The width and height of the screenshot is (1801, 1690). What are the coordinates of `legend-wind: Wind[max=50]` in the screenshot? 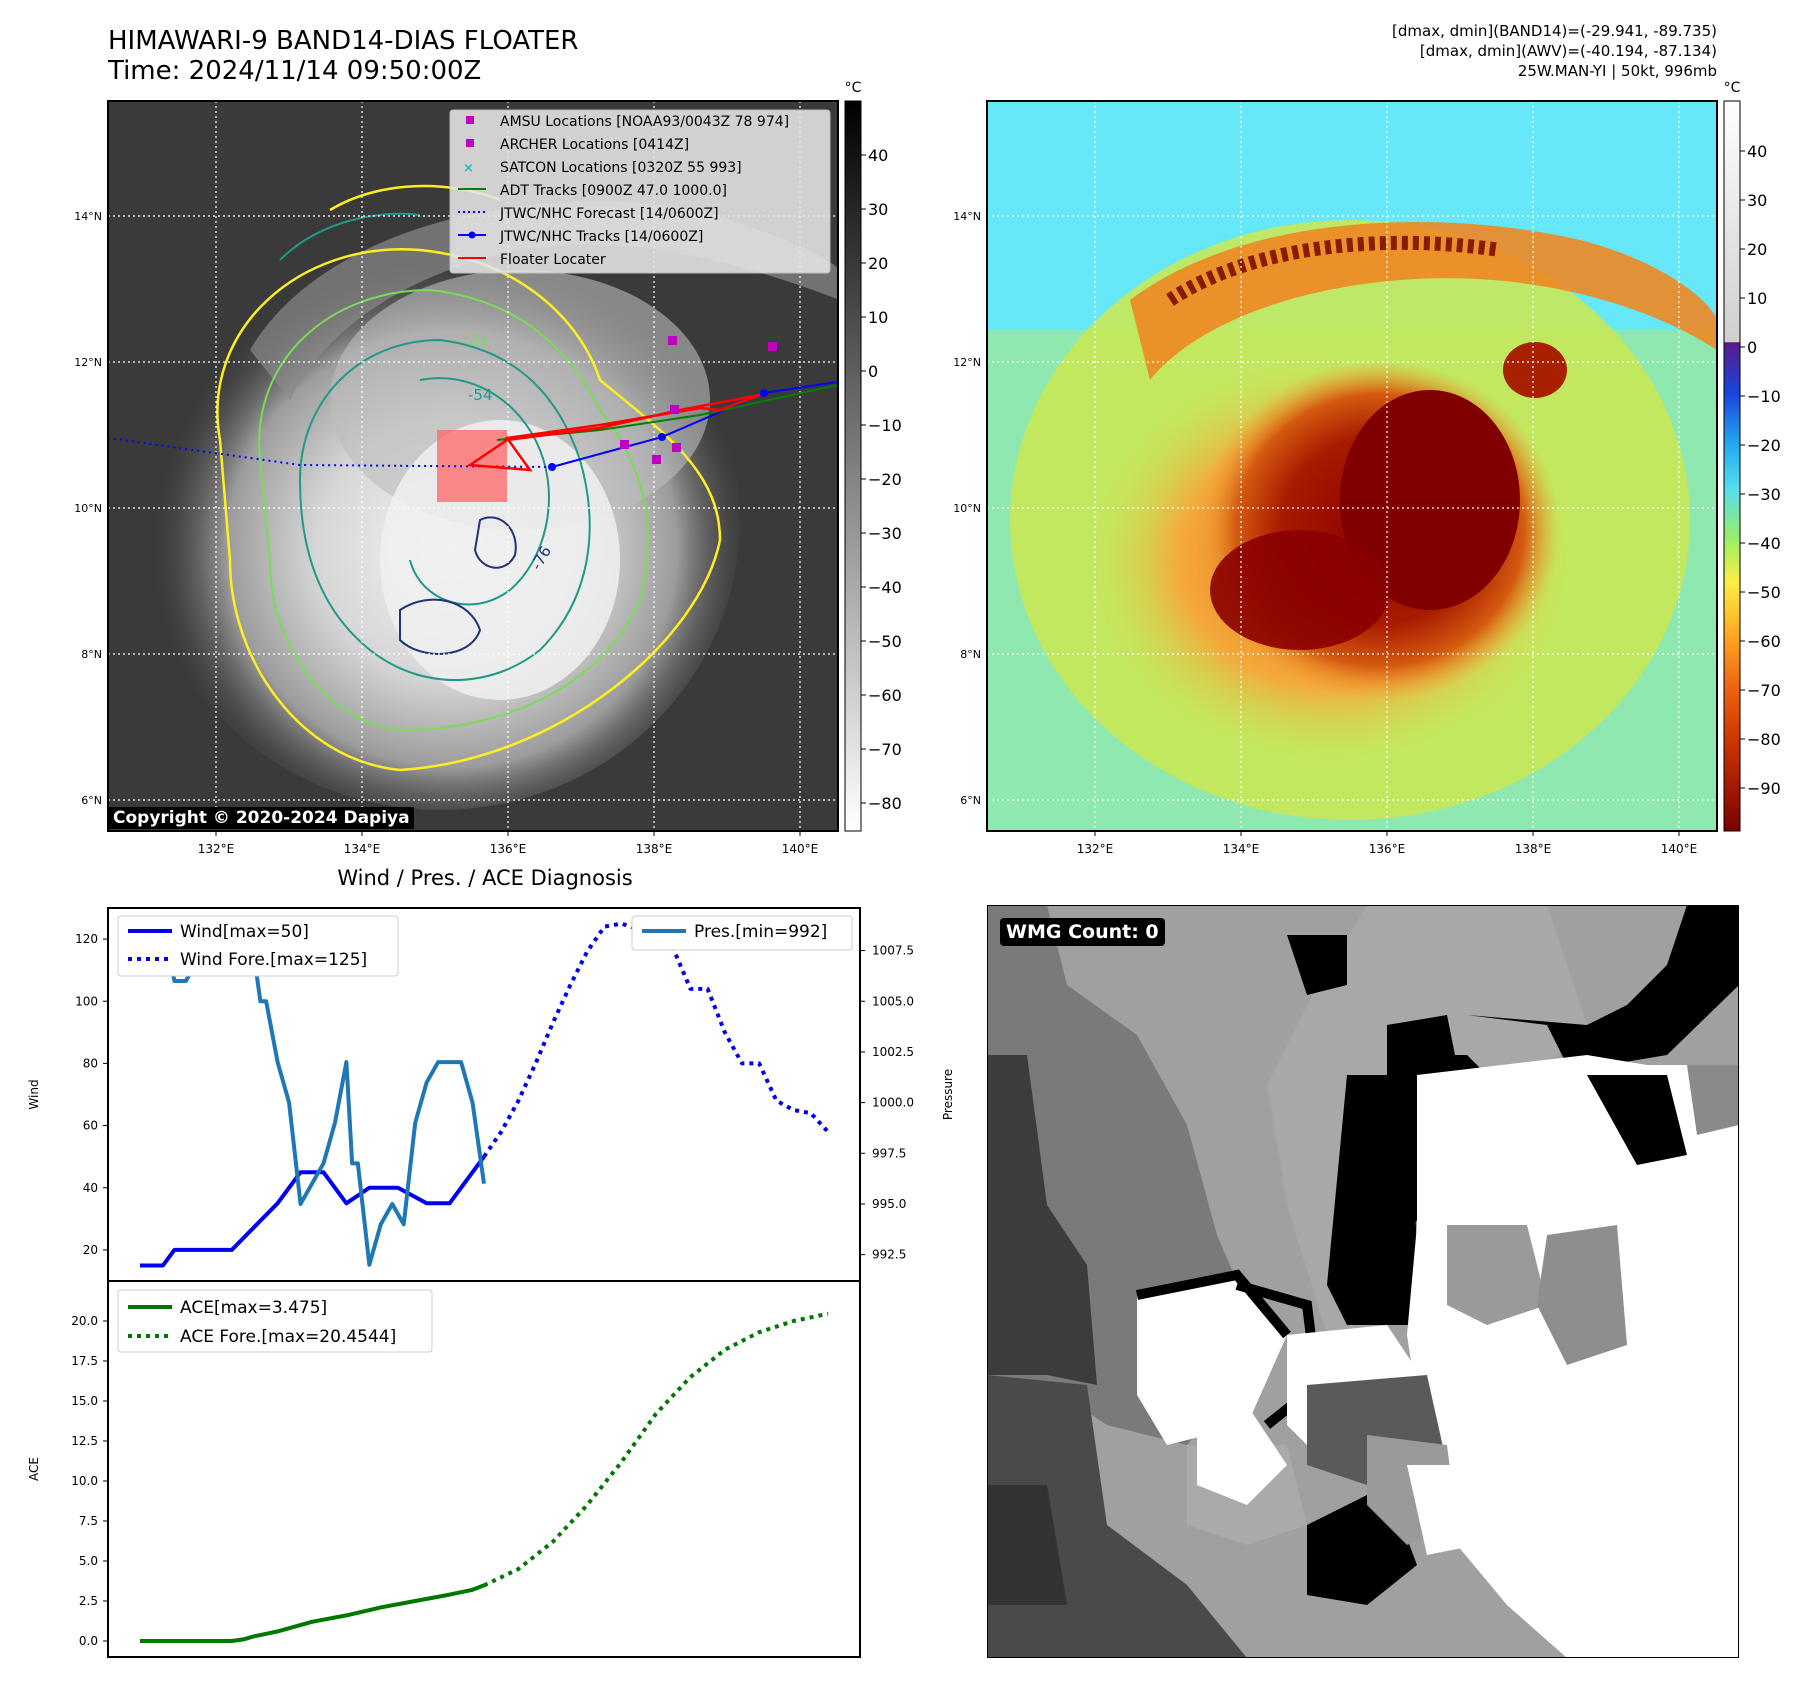 It's located at (244, 932).